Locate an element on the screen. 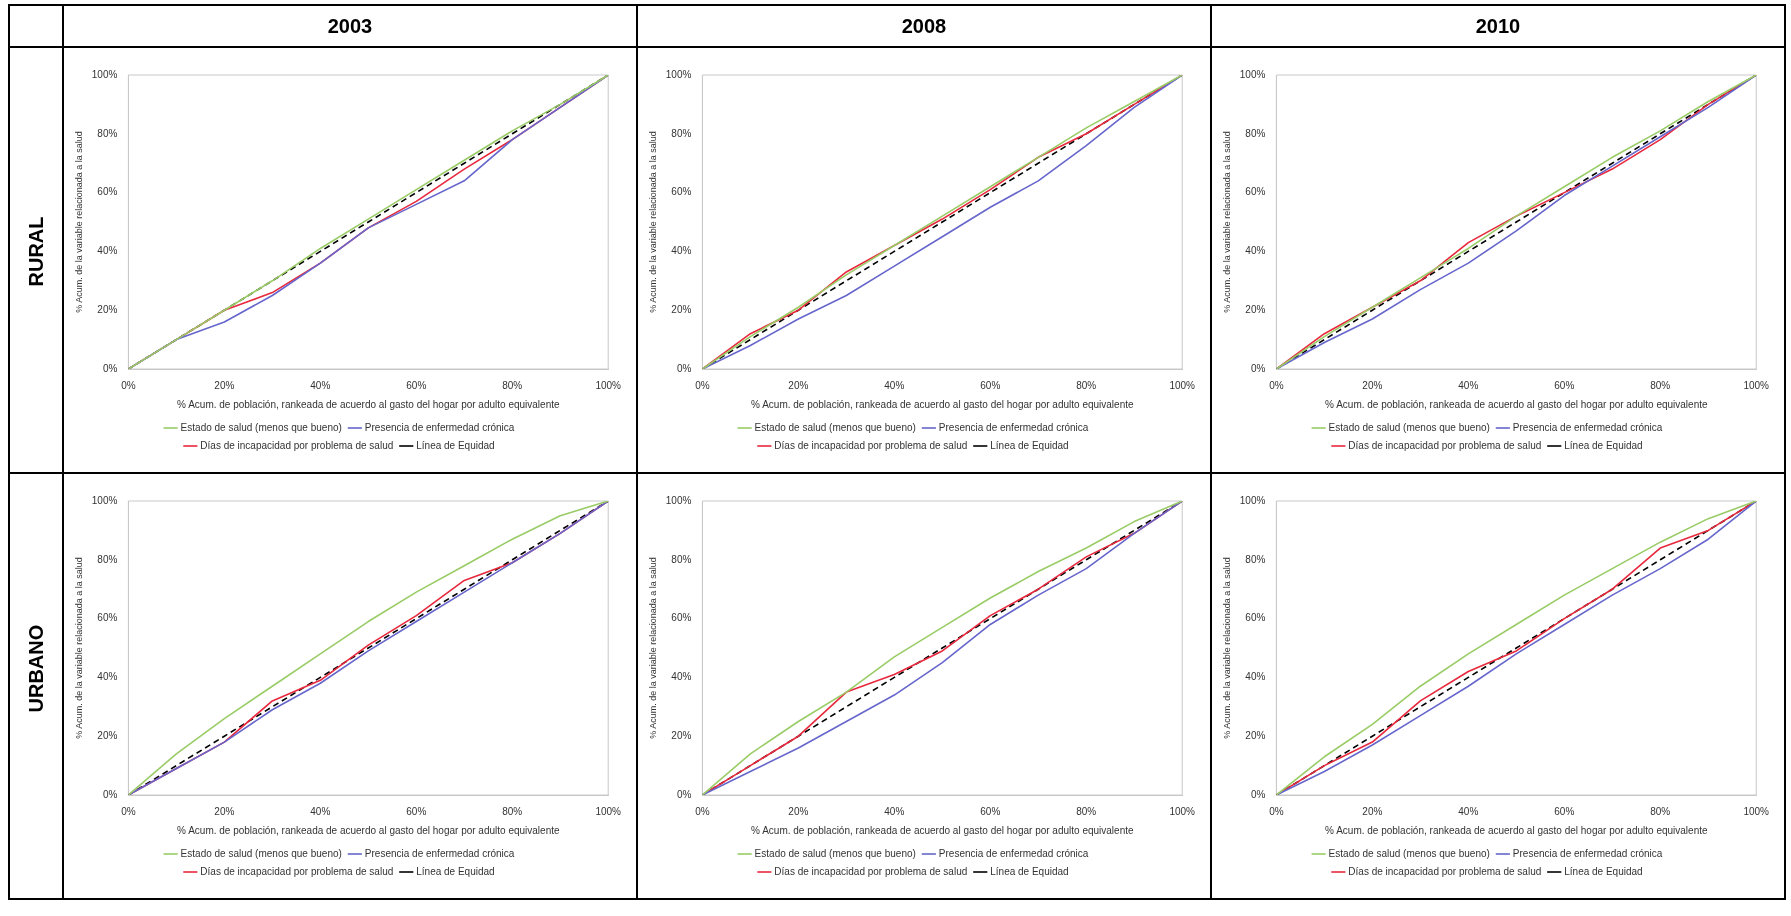 The height and width of the screenshot is (916, 1791). chart-title: 2010 is located at coordinates (1498, 26).